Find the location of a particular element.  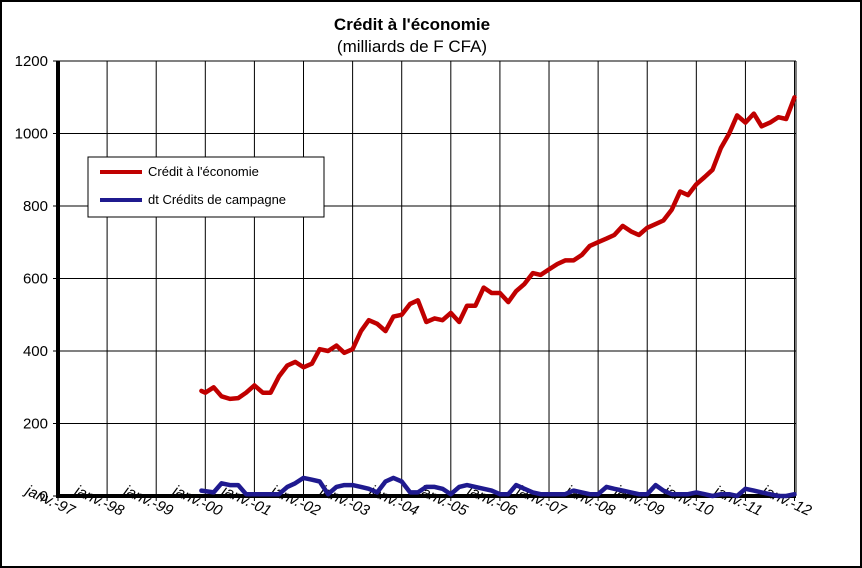

y-tick-label: 800 is located at coordinates (35, 206).